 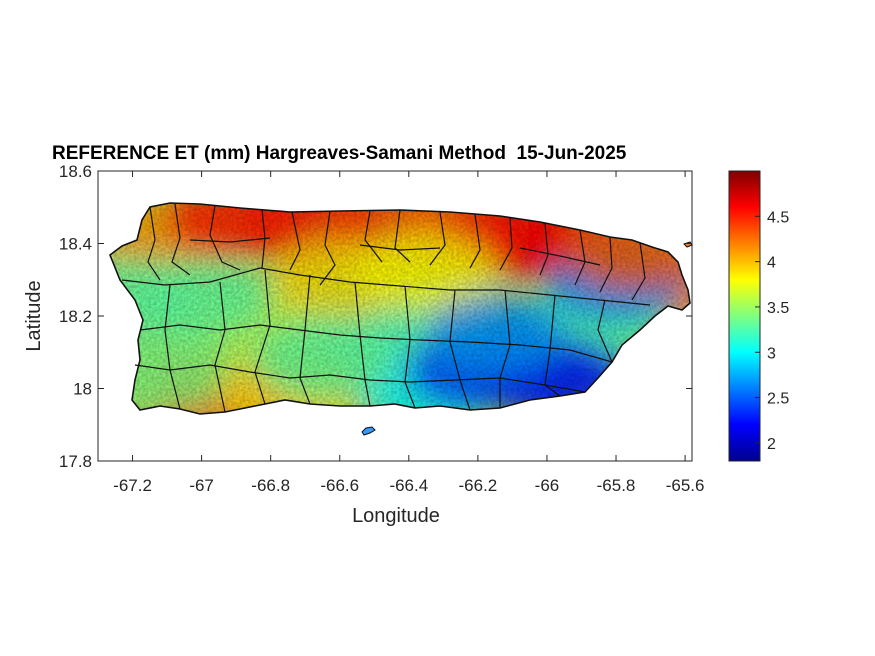 I want to click on colorbar-tick-label: 3, so click(x=771, y=353).